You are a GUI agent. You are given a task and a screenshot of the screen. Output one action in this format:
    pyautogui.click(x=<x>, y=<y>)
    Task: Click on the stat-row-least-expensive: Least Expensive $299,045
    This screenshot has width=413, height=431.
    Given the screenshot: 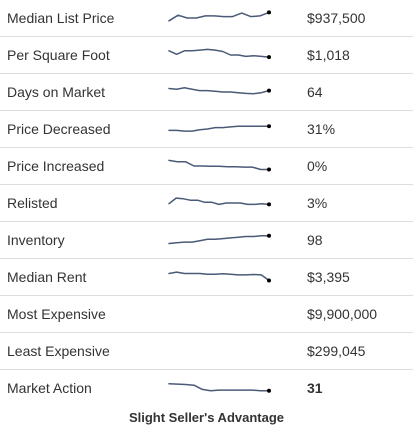 What is the action you would take?
    pyautogui.click(x=206, y=351)
    